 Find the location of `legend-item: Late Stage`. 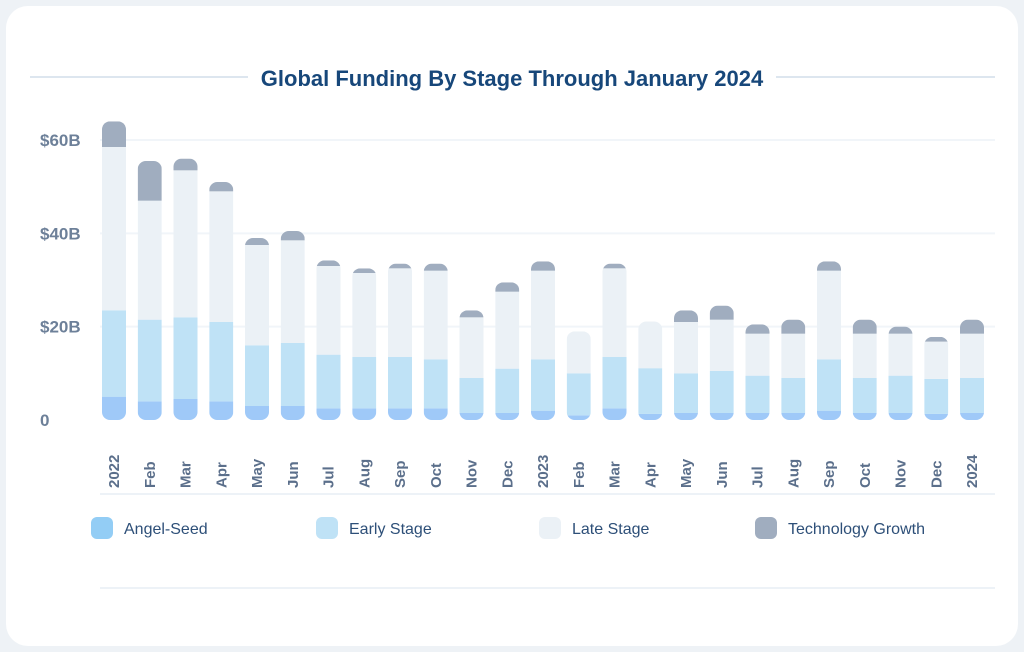

legend-item: Late Stage is located at coordinates (594, 528).